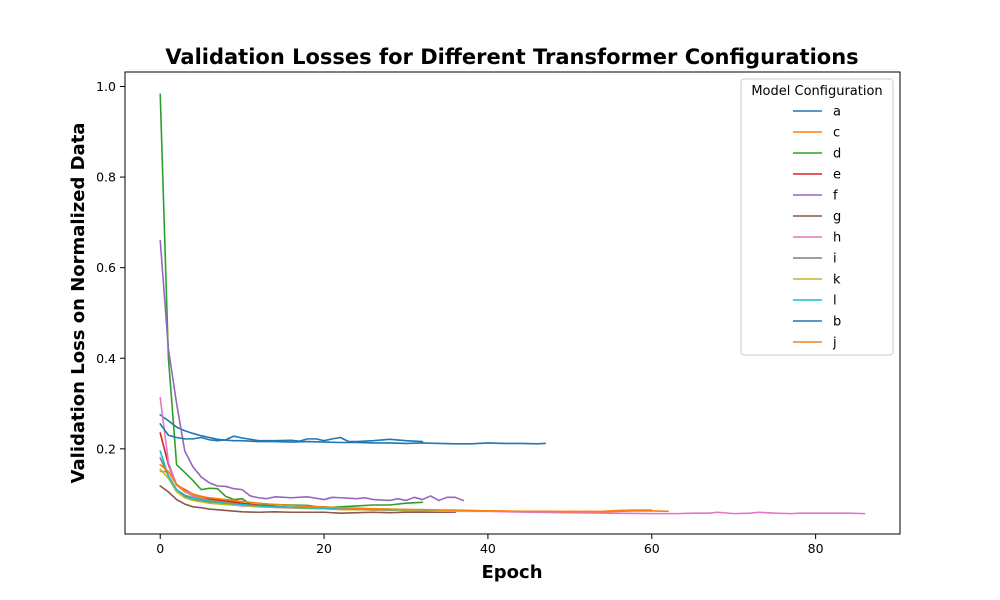 The image size is (1000, 600). What do you see at coordinates (837, 280) in the screenshot?
I see `legend-label-k: k` at bounding box center [837, 280].